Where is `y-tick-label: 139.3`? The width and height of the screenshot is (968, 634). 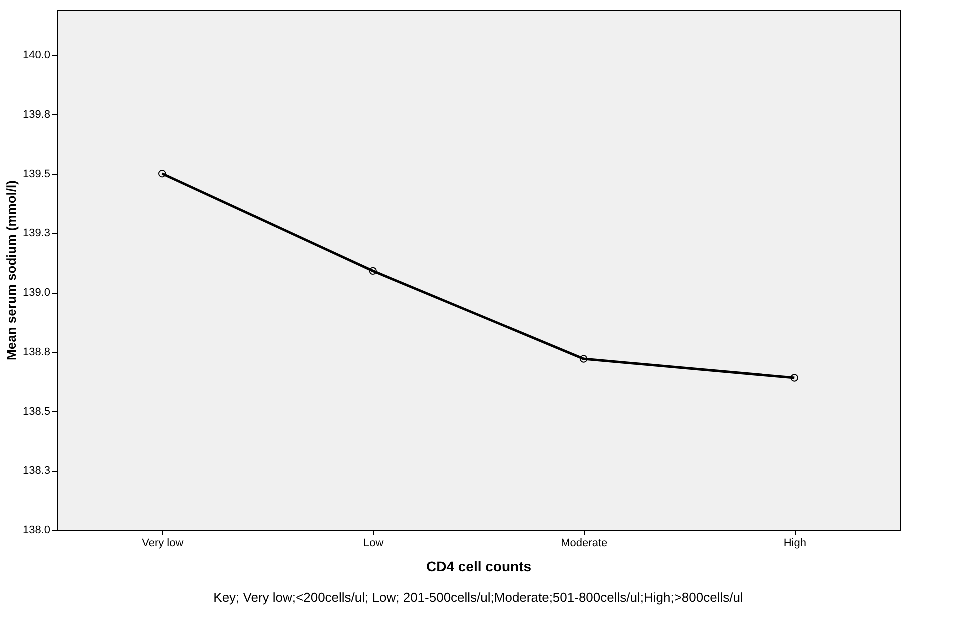
y-tick-label: 139.3 is located at coordinates (36, 234).